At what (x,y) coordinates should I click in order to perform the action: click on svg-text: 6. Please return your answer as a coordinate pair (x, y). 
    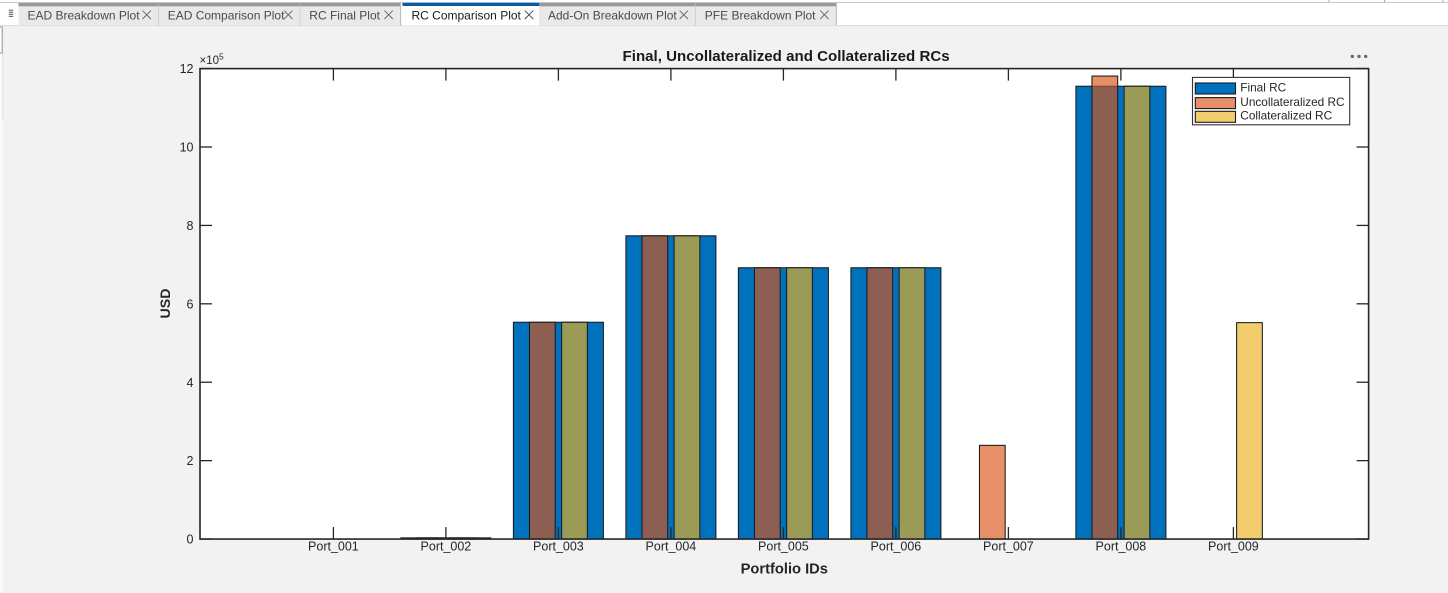
    Looking at the image, I should click on (190, 304).